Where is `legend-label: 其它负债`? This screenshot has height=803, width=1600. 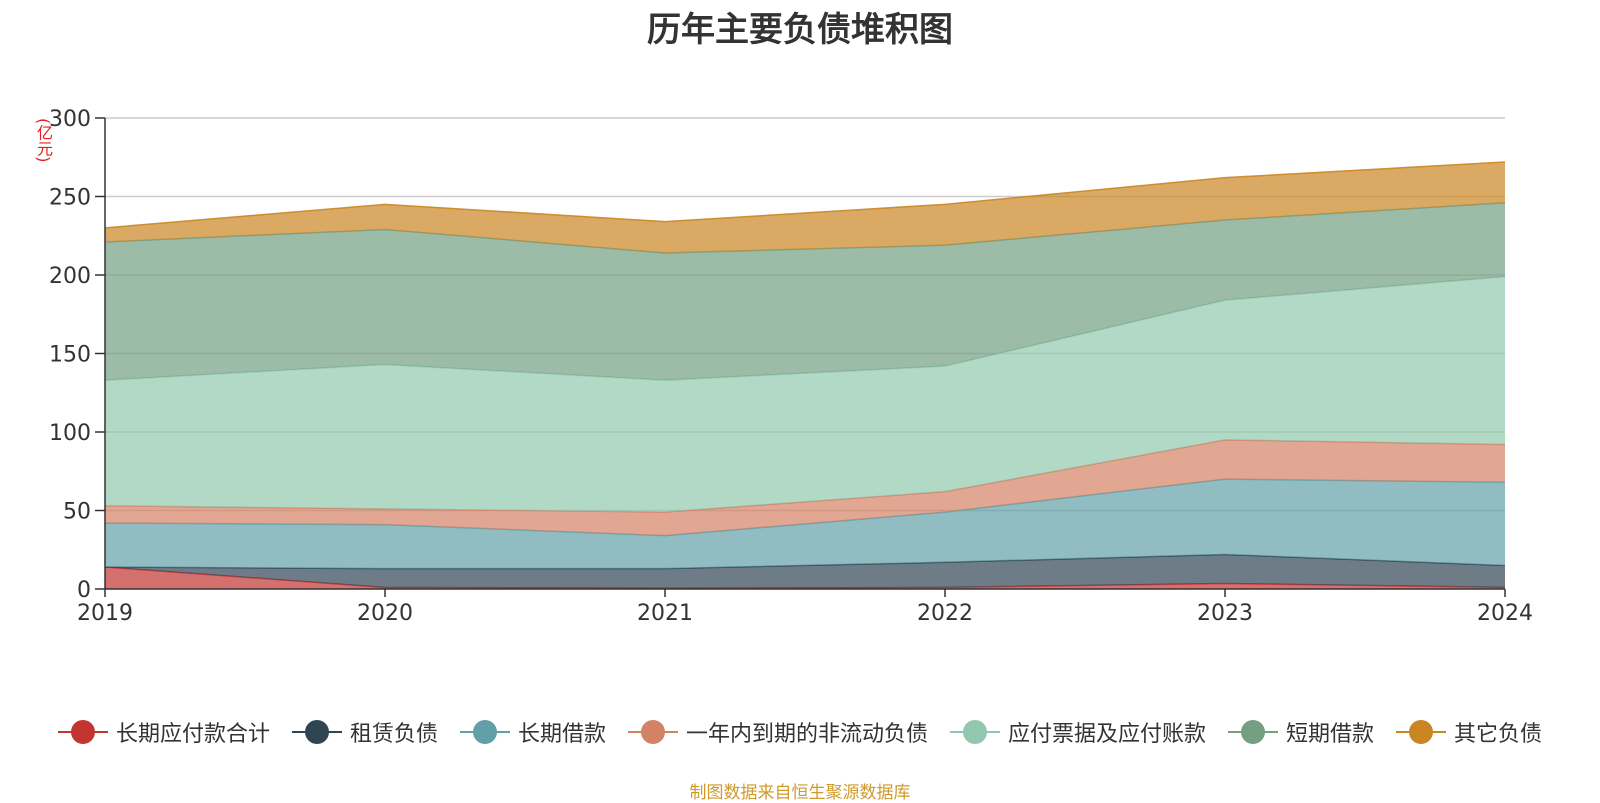 legend-label: 其它负债 is located at coordinates (1498, 734).